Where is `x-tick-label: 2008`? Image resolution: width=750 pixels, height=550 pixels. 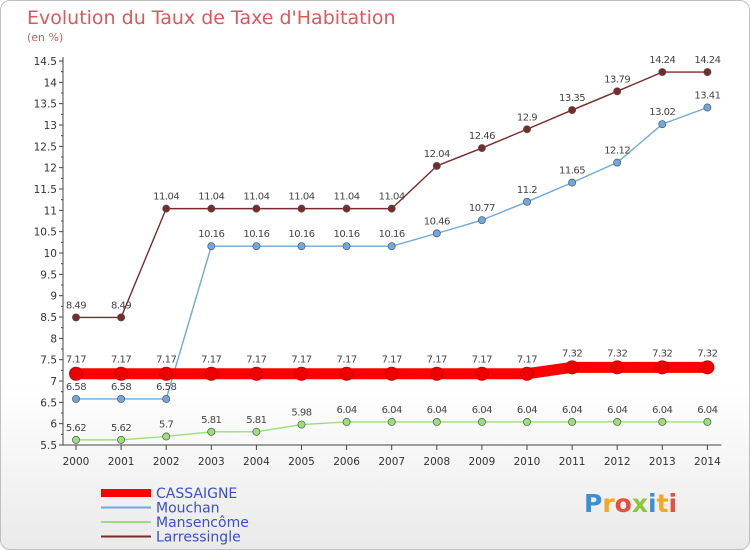 x-tick-label: 2008 is located at coordinates (436, 462).